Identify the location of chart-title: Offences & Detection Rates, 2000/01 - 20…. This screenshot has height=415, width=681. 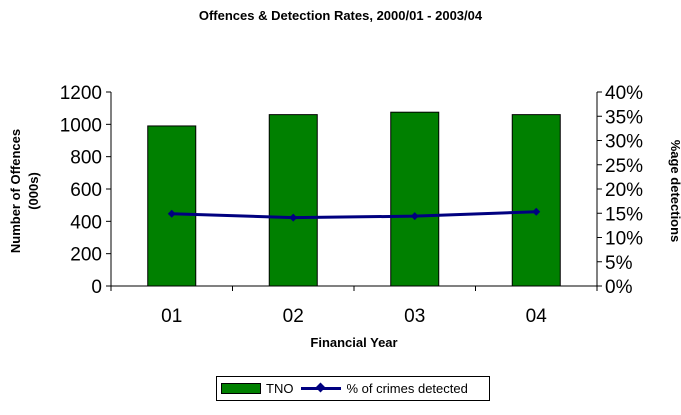
(340, 15).